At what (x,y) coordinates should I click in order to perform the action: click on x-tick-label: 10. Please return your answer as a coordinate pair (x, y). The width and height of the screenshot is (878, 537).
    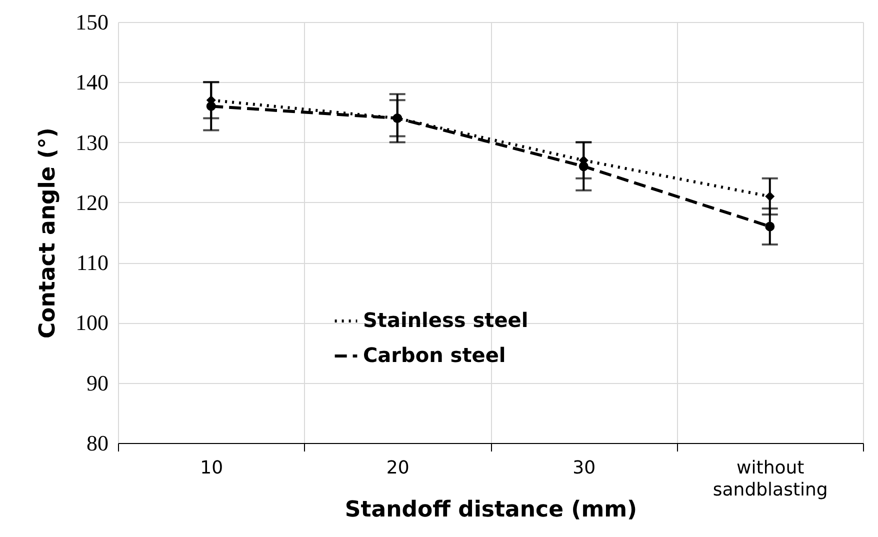
    Looking at the image, I should click on (212, 468).